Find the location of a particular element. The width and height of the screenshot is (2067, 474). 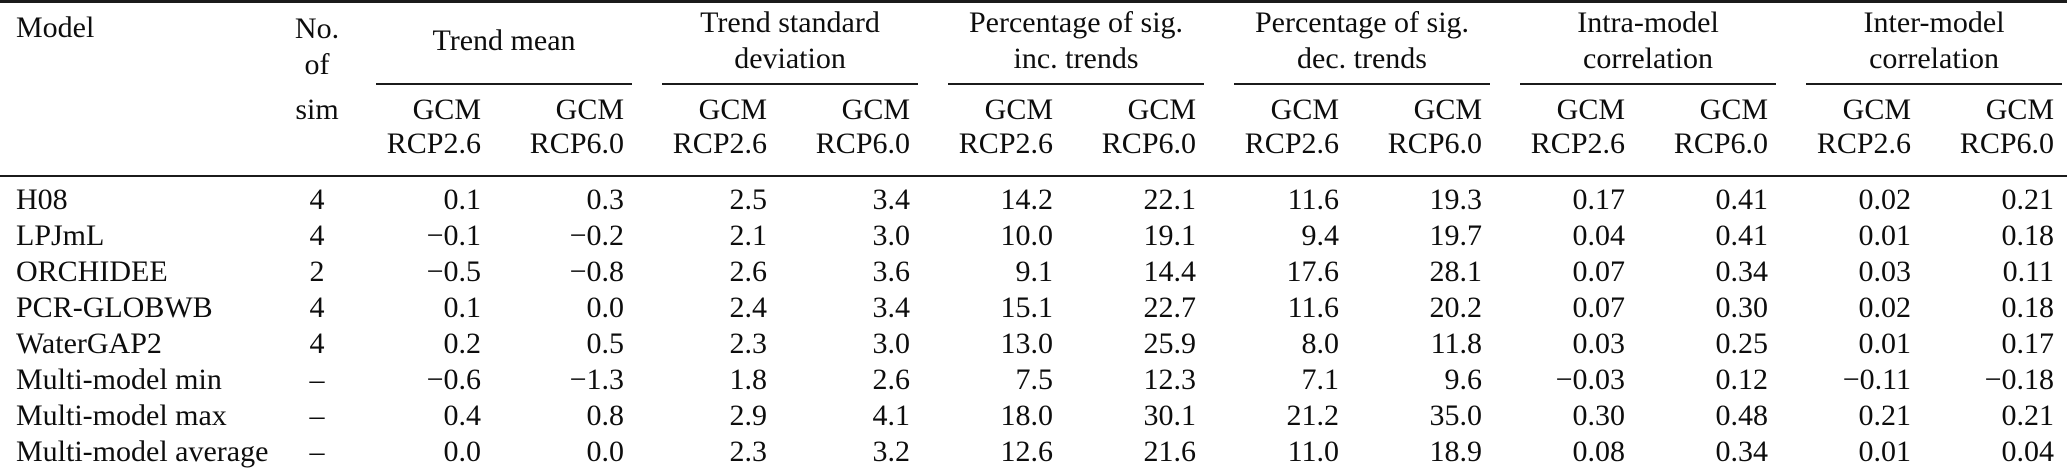

value-cell: 14.2 is located at coordinates (1027, 199).